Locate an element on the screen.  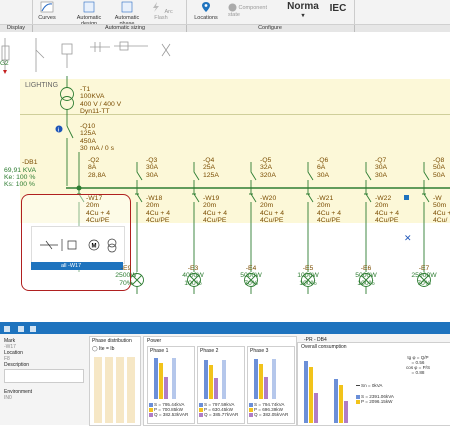
phase-balance-icon is located at coordinates (127, 7).